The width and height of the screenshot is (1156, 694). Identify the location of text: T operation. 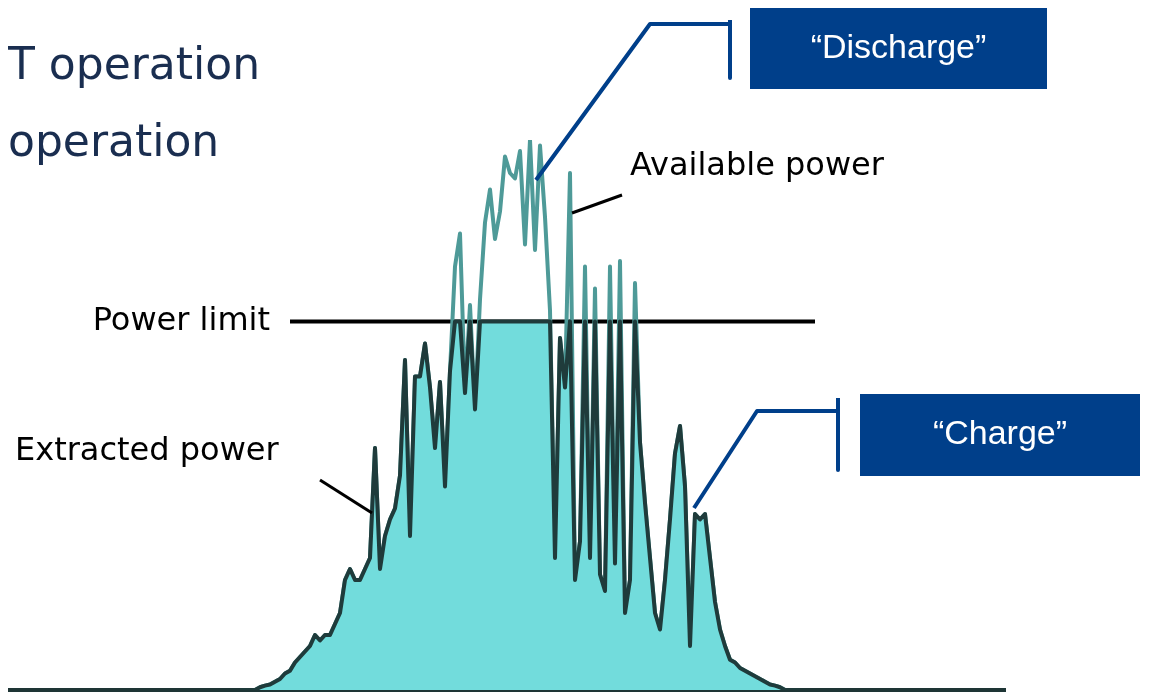
(134, 64).